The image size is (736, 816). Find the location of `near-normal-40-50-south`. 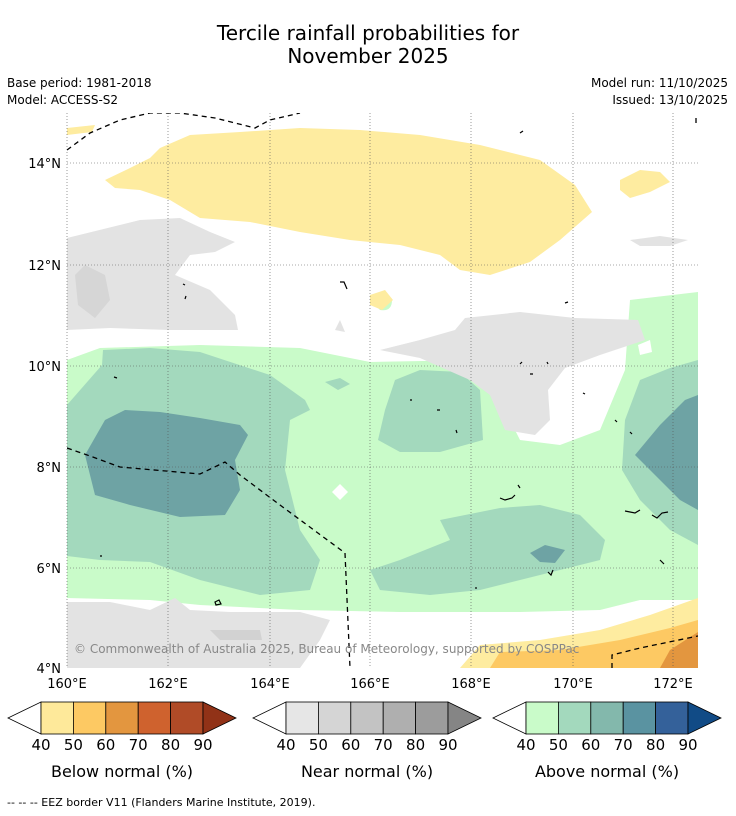

near-normal-40-50-south is located at coordinates (198, 633).